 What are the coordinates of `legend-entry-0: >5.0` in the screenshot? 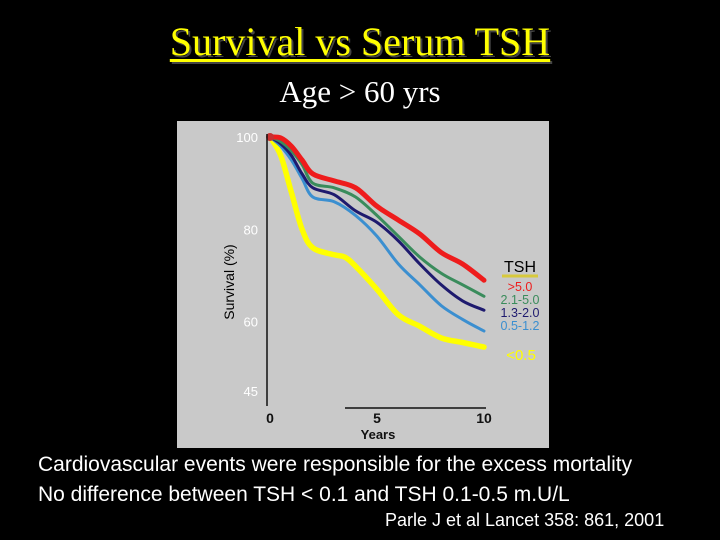 It's located at (520, 287).